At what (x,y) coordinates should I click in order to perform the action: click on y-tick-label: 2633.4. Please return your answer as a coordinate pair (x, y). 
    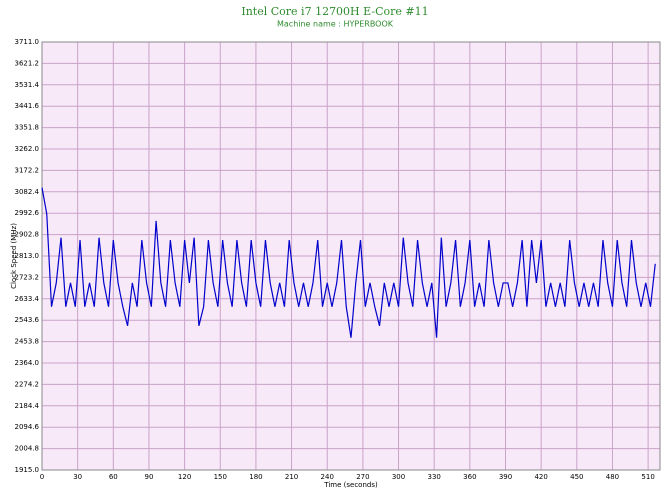
    Looking at the image, I should click on (27, 299).